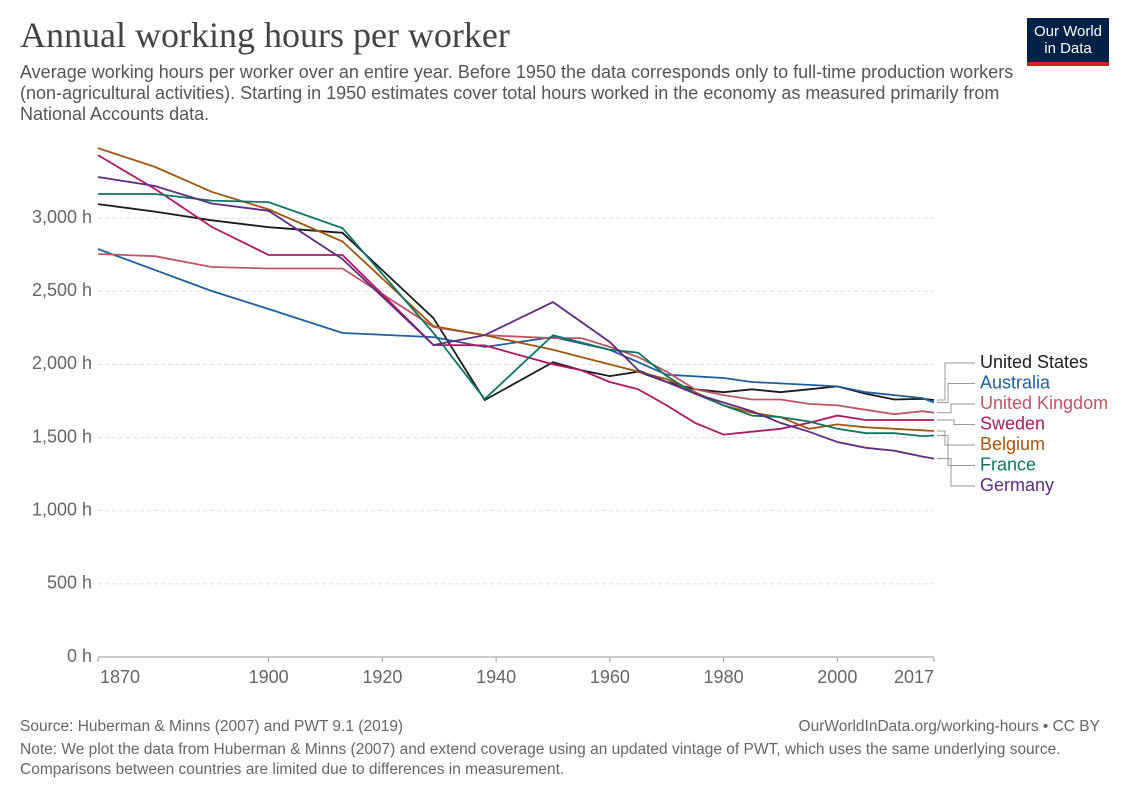  I want to click on x-tick-label: 1960, so click(610, 677).